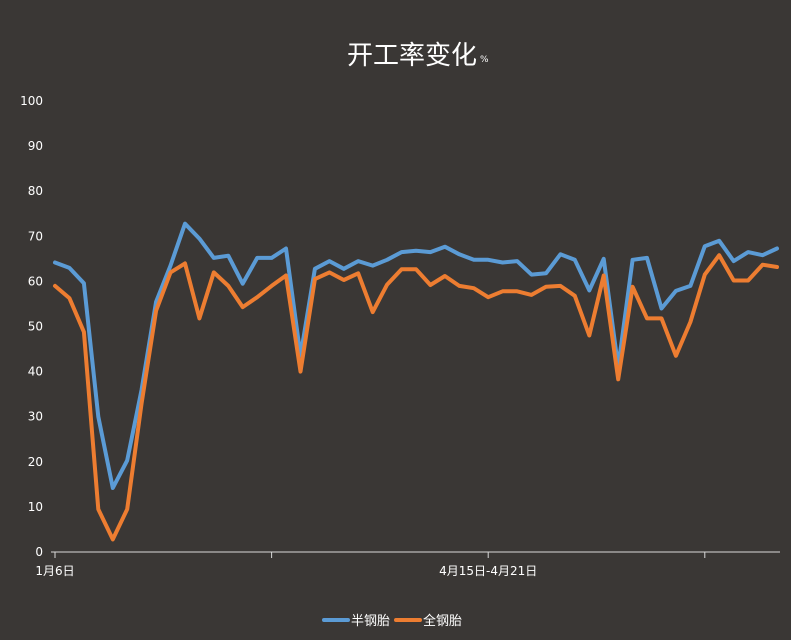 This screenshot has height=640, width=791. What do you see at coordinates (35, 146) in the screenshot?
I see `y-tick-label: 90` at bounding box center [35, 146].